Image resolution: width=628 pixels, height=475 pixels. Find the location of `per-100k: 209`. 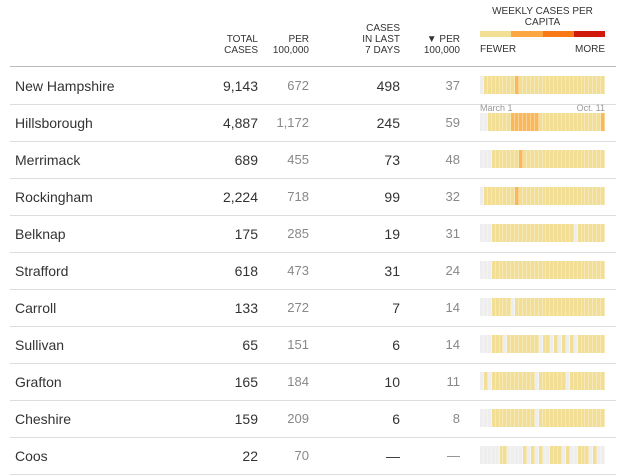

per-100k: 209 is located at coordinates (298, 418).